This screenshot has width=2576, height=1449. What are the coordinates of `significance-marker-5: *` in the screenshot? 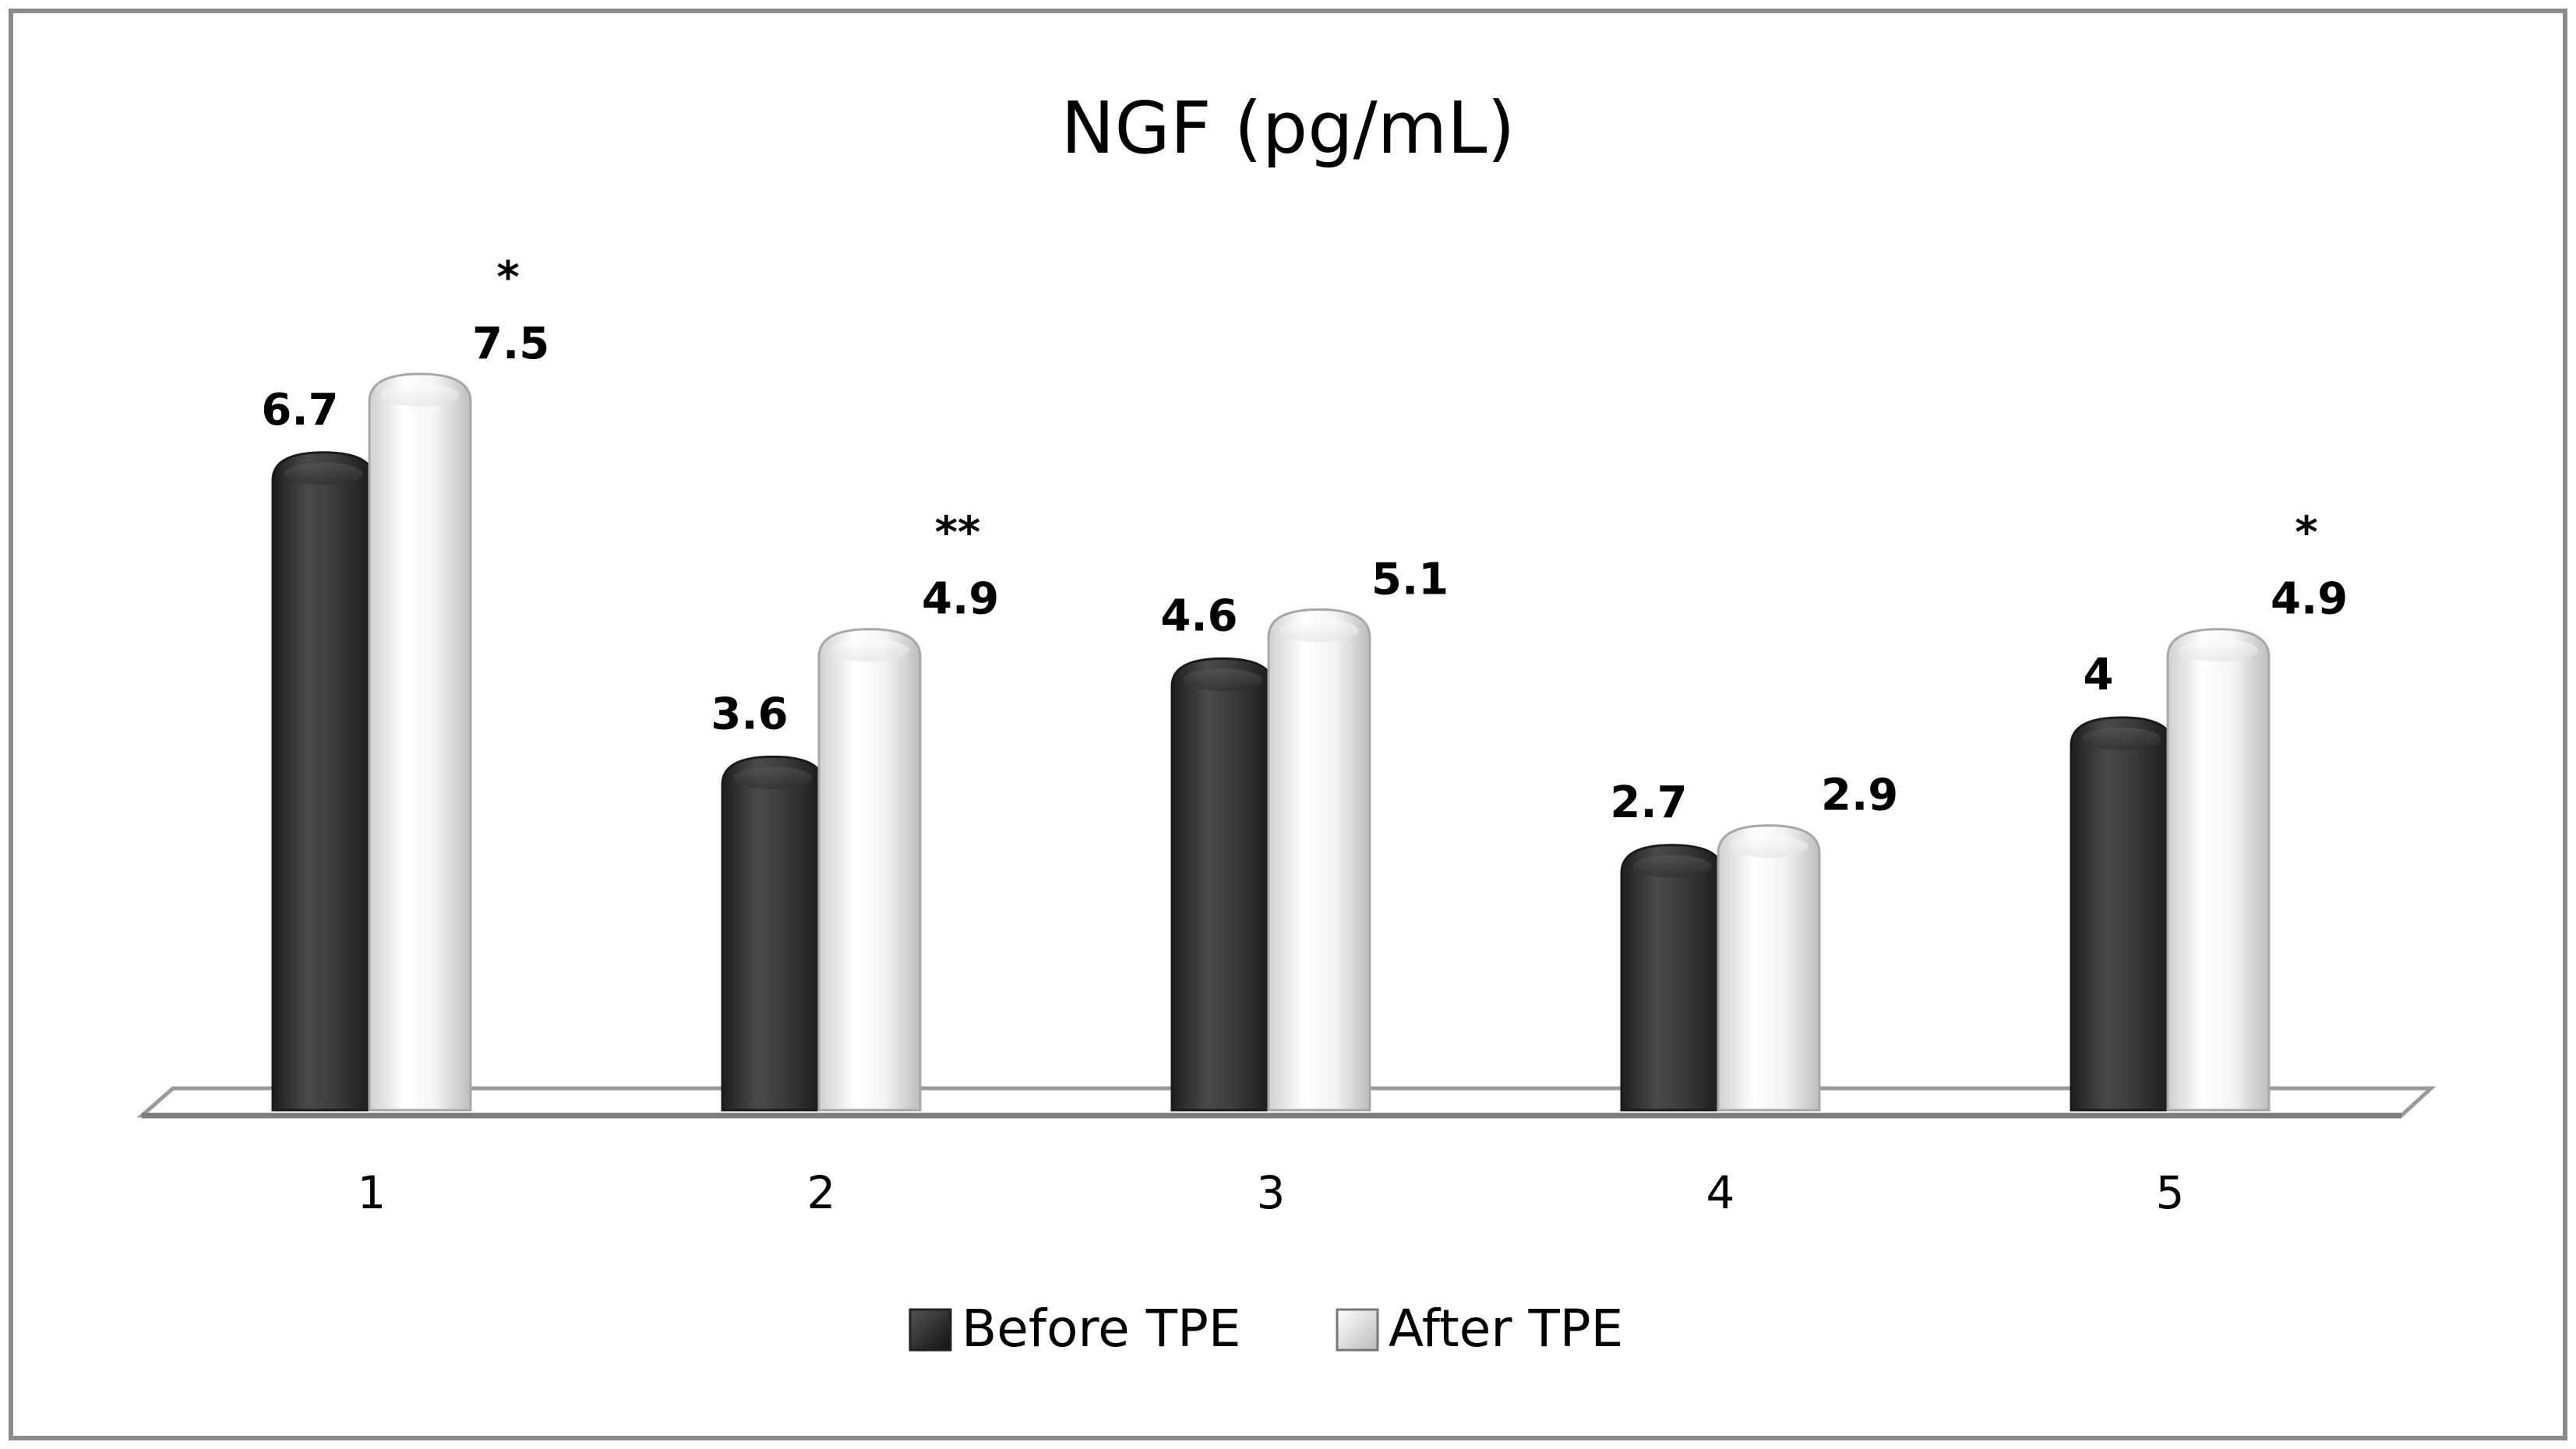 It's located at (2306, 533).